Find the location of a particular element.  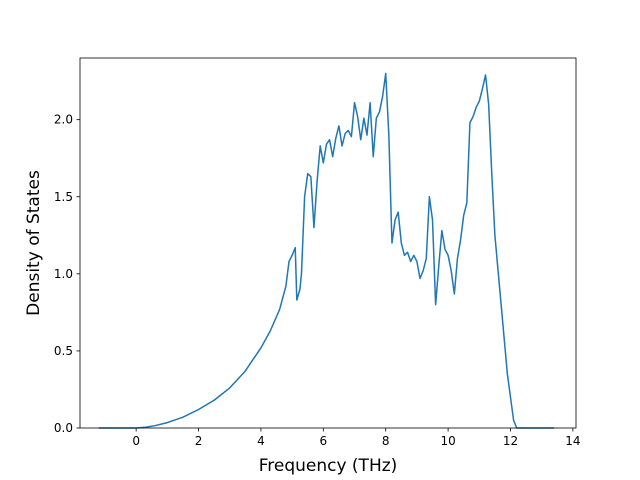

x-tick-label: 8 is located at coordinates (386, 441).